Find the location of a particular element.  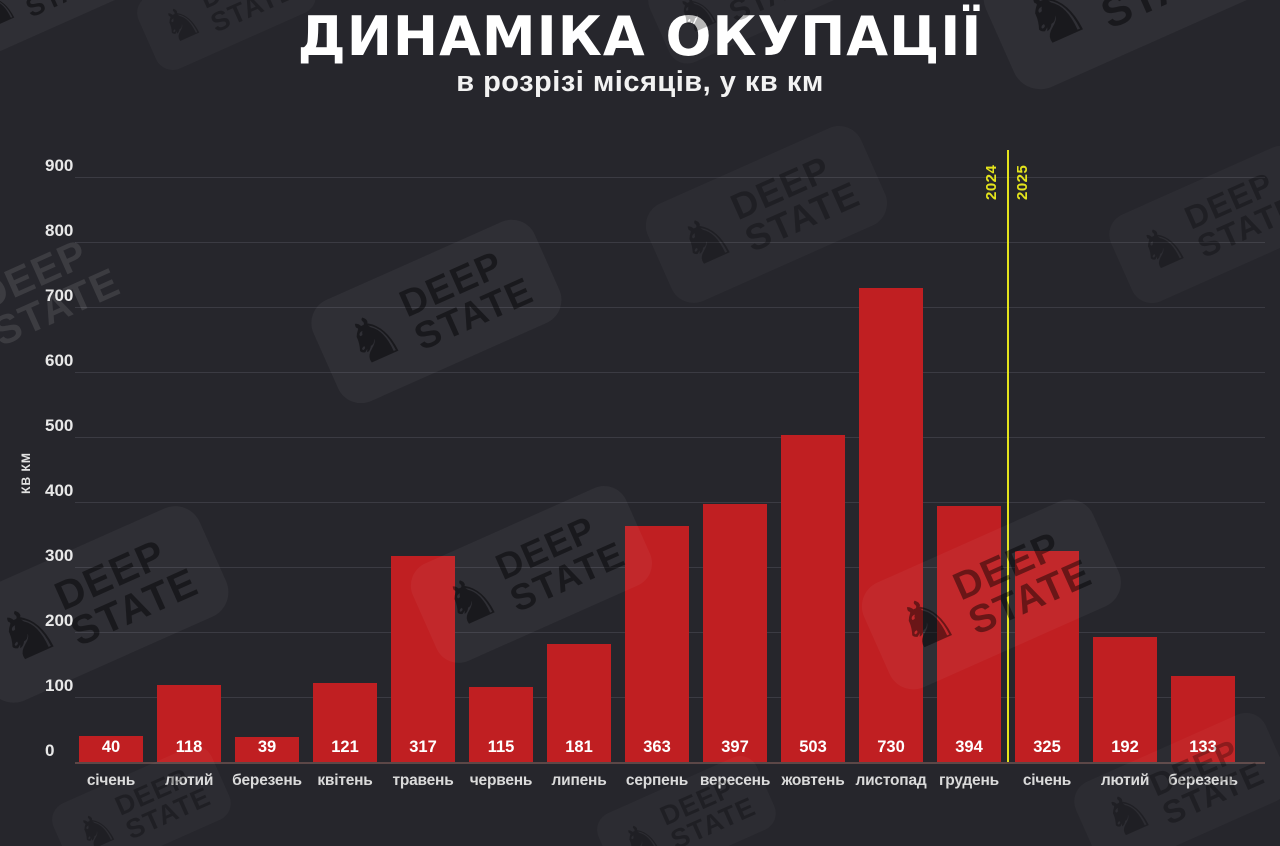

y-axis-tick-label: 500 is located at coordinates (59, 425).